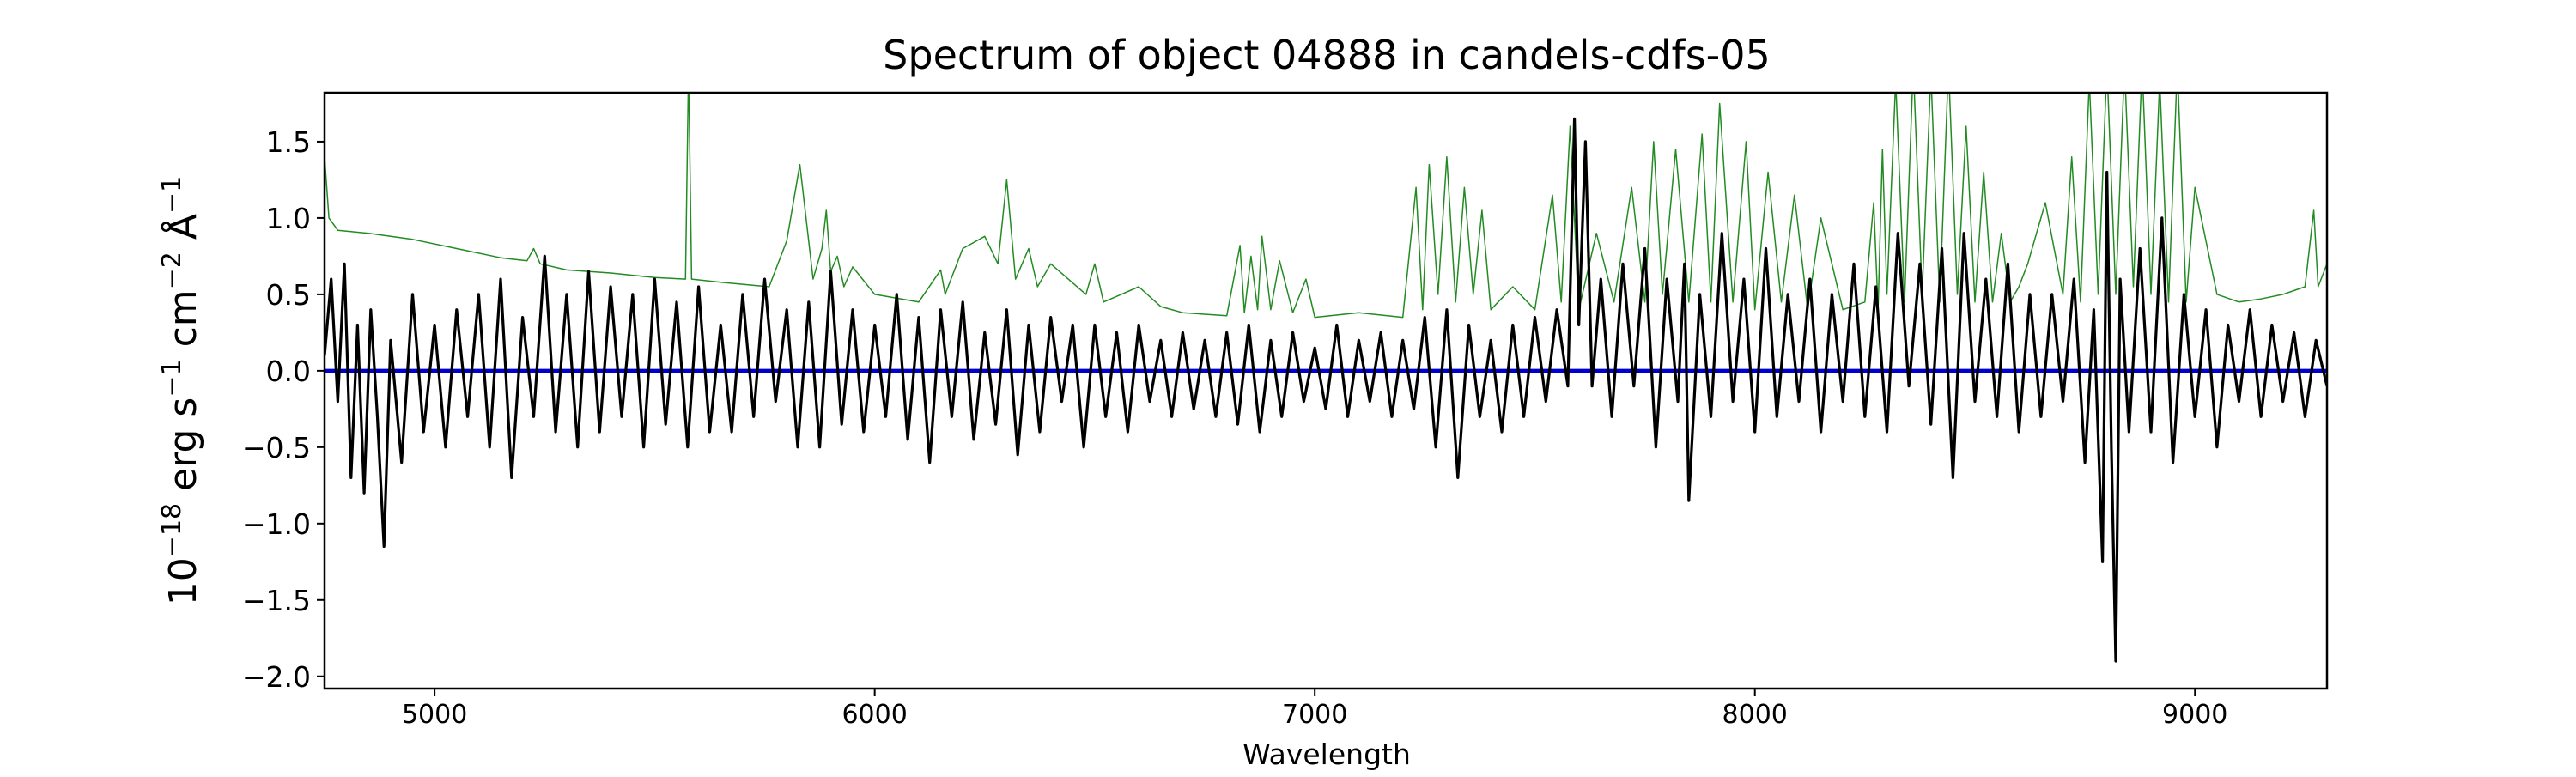  I want to click on y-tick-label: −1.5, so click(276, 600).